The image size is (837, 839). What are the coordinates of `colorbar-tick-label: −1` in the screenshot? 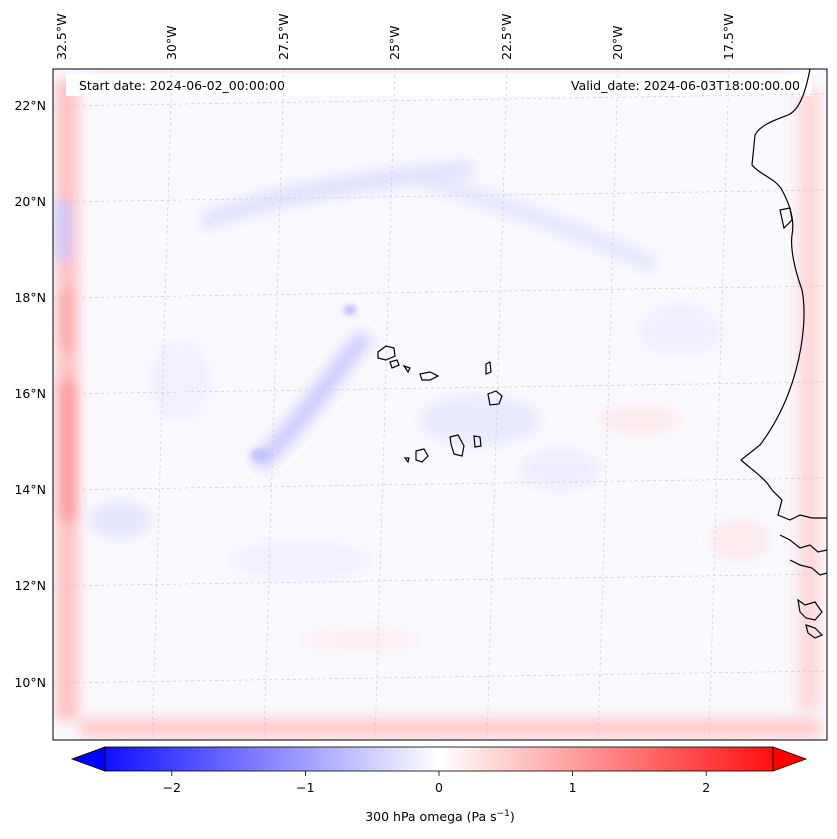 It's located at (305, 787).